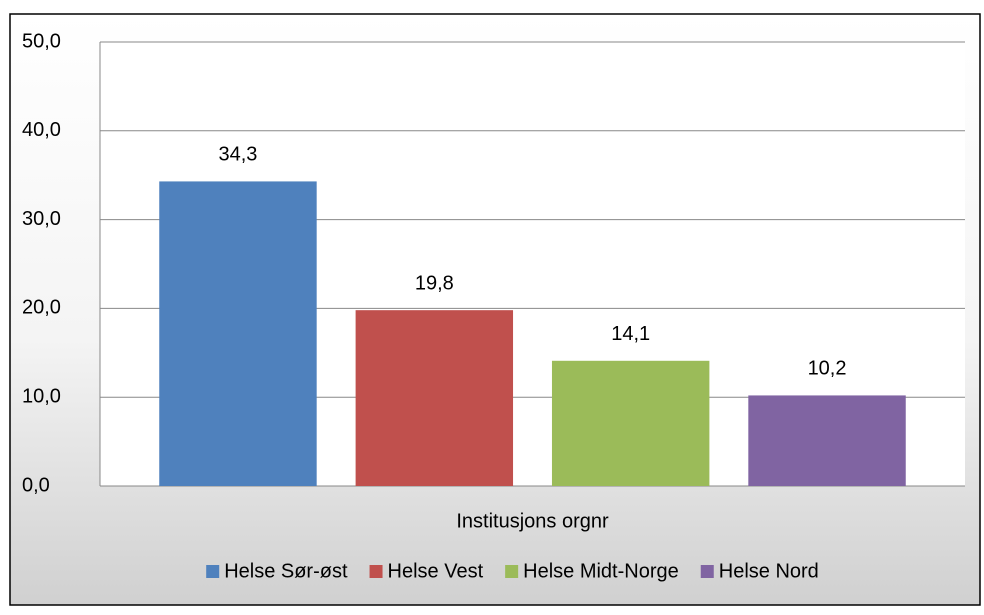 The image size is (984, 615). Describe the element at coordinates (827, 369) in the screenshot. I see `data-label: 10,2` at that location.